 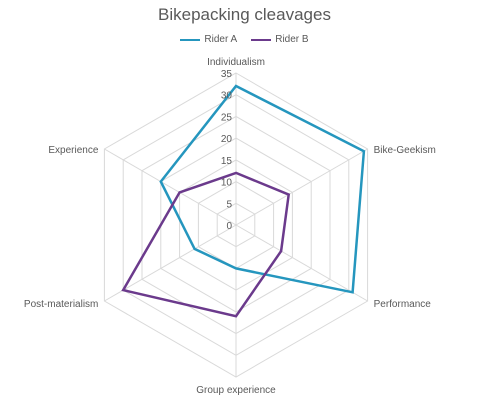 I want to click on tick-label: 30, so click(x=227, y=96).